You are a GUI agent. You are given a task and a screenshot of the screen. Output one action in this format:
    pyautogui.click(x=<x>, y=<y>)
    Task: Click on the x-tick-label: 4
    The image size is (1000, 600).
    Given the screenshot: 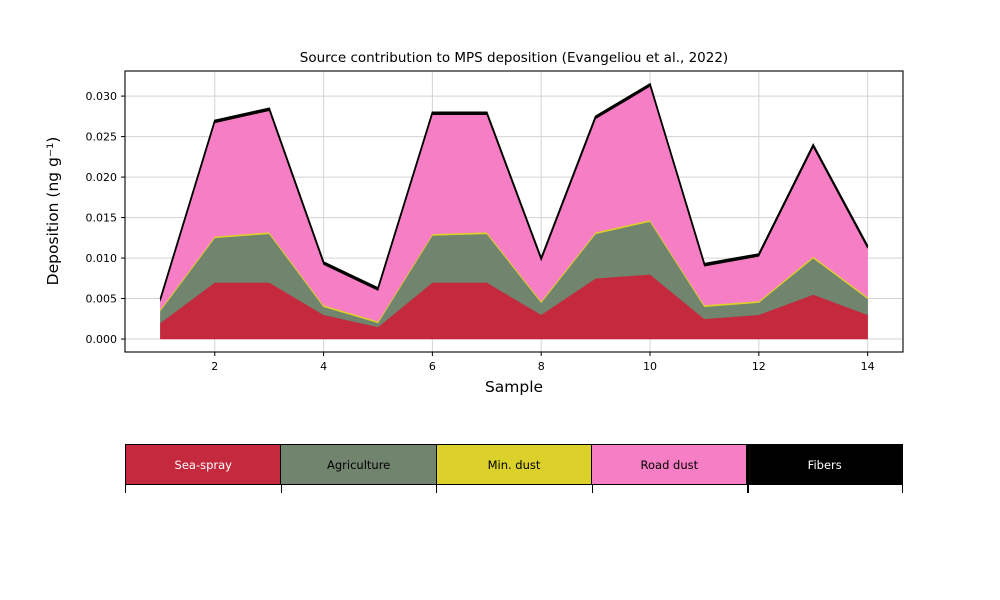 What is the action you would take?
    pyautogui.click(x=323, y=366)
    